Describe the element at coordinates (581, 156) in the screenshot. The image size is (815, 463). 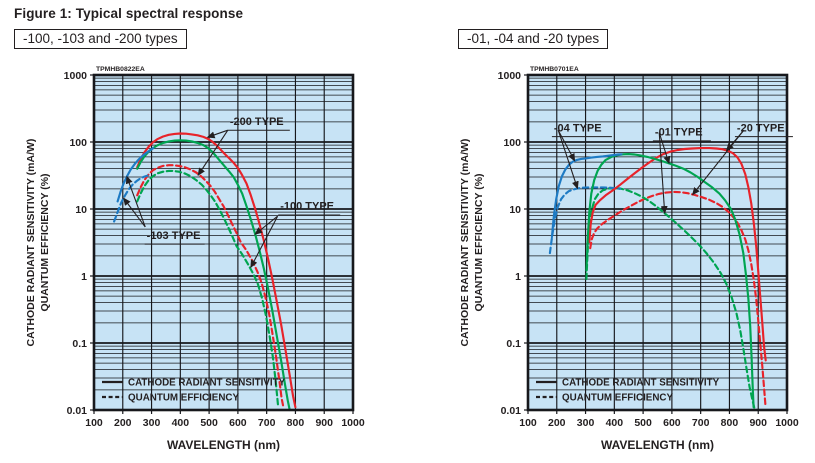
I see `curve-label-04-type: -04 TYPE` at that location.